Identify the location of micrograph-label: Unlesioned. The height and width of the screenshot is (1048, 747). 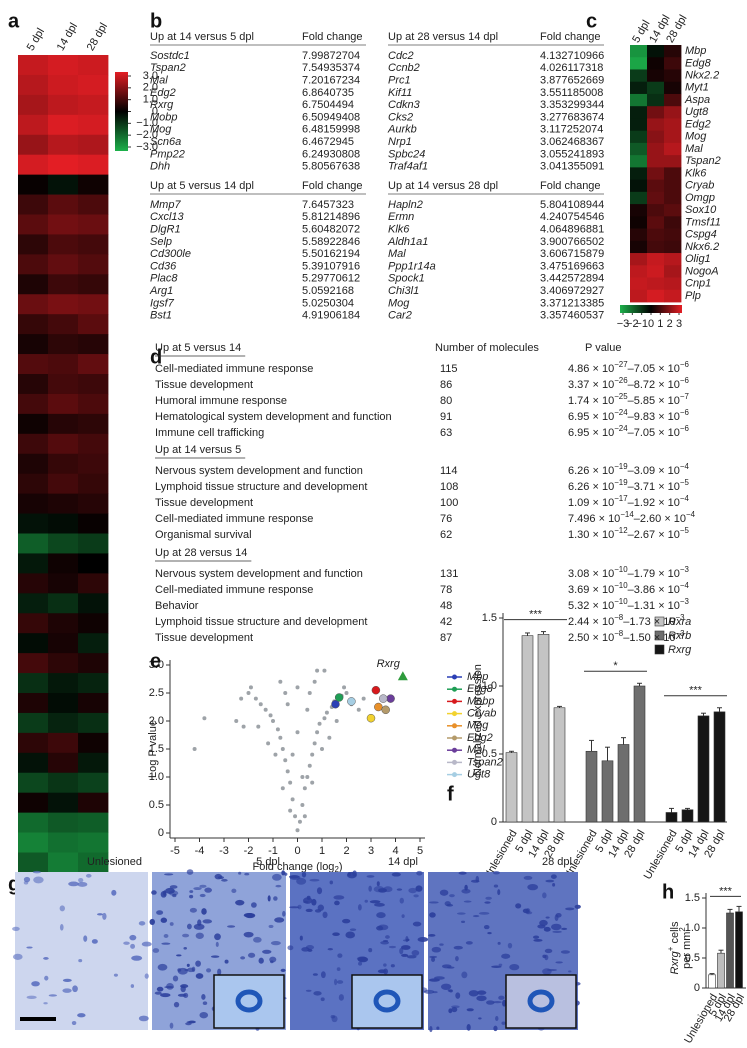
(114, 862).